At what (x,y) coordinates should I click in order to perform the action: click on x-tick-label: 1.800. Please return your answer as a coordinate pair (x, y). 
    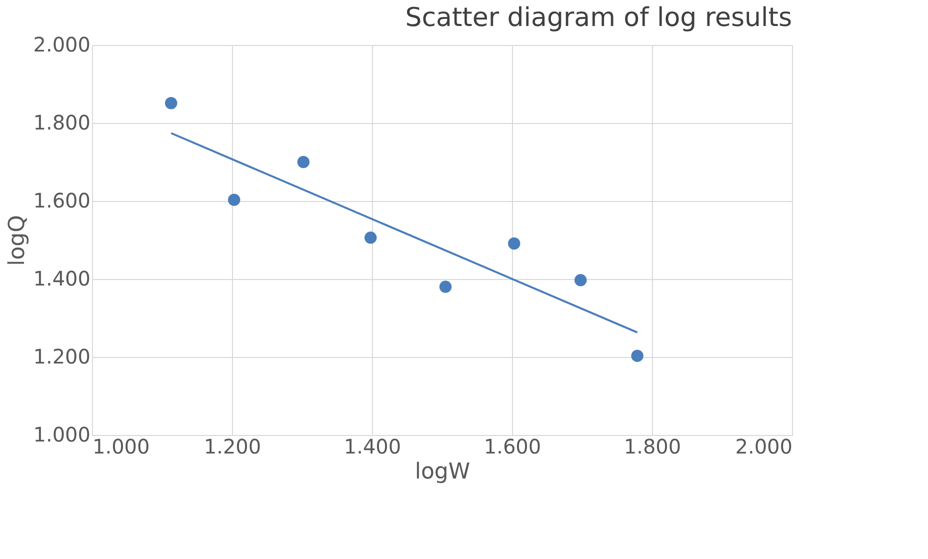
    Looking at the image, I should click on (653, 446).